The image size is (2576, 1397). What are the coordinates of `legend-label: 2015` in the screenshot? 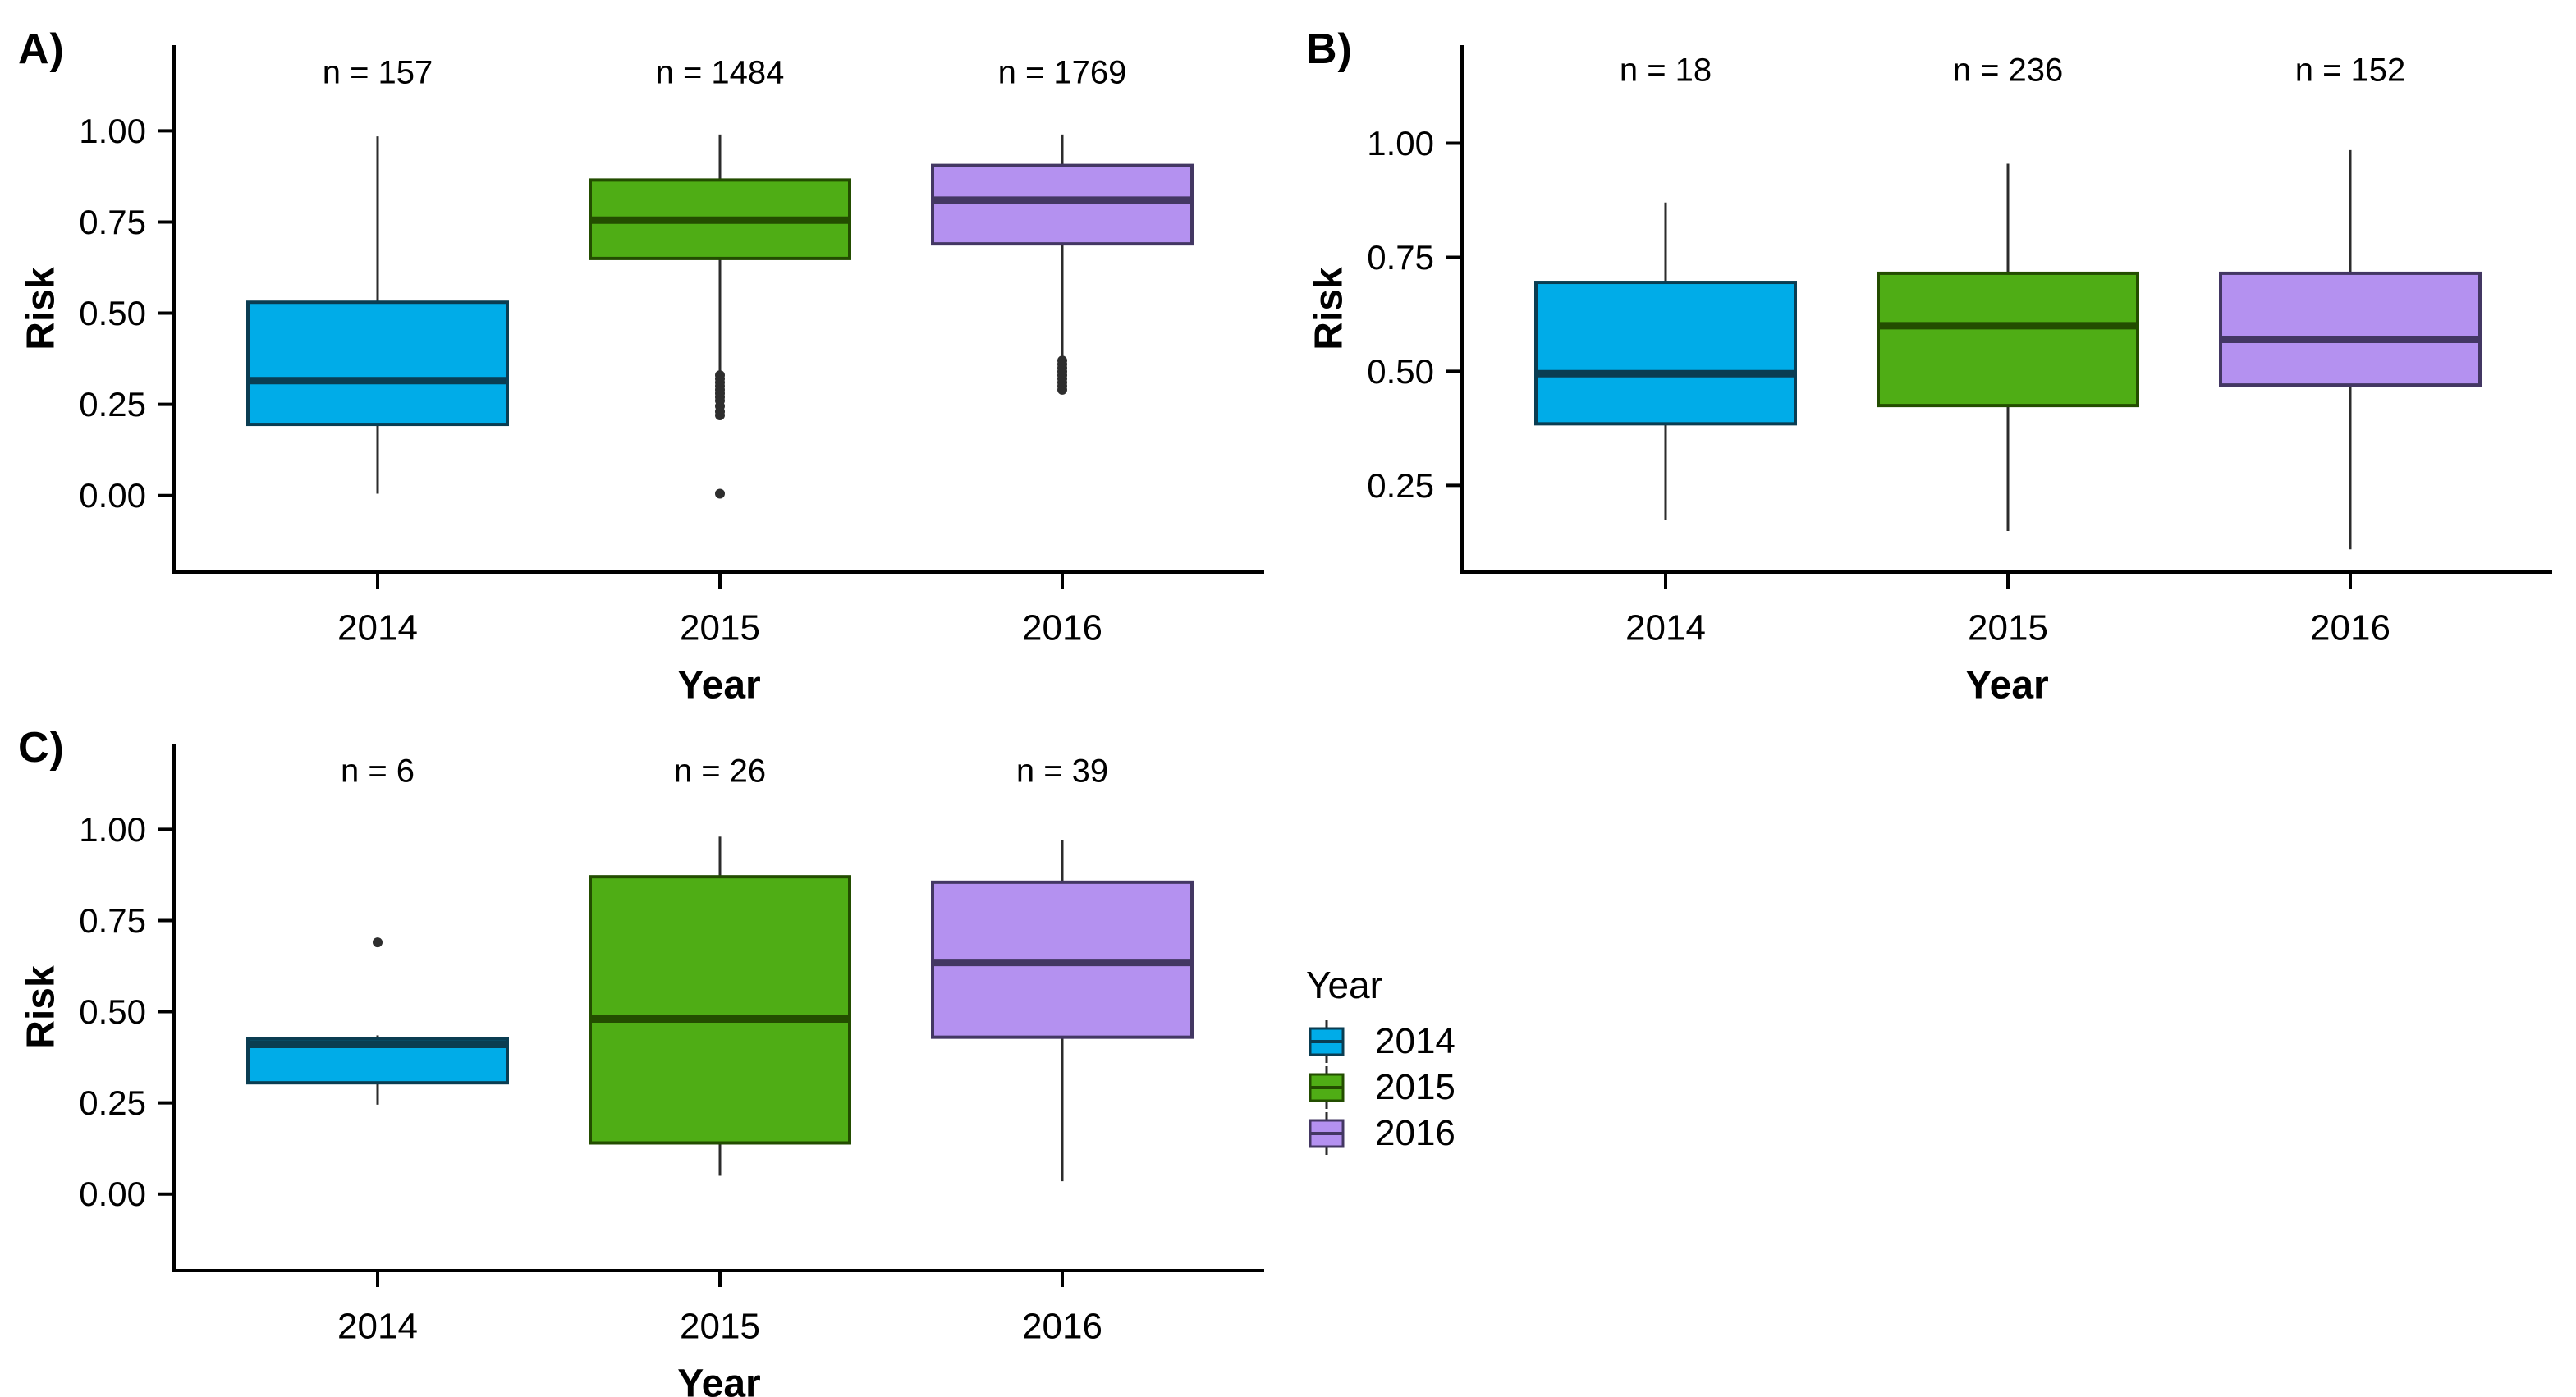 It's located at (1415, 1087).